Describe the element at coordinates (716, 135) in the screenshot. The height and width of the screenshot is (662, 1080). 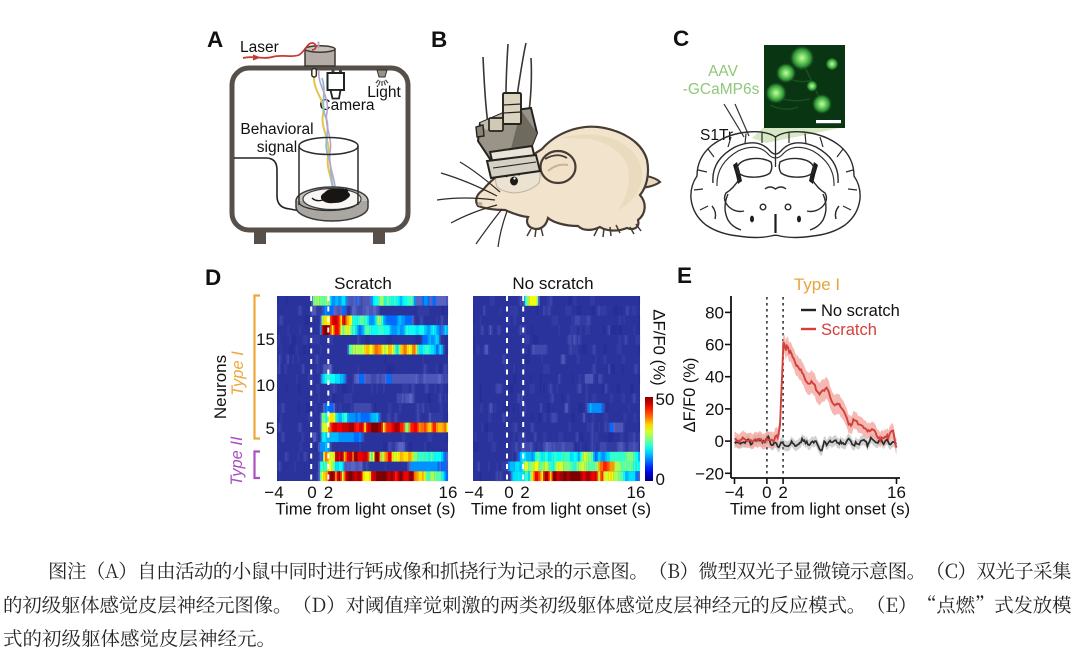
I see `svg-text: S1Tr` at that location.